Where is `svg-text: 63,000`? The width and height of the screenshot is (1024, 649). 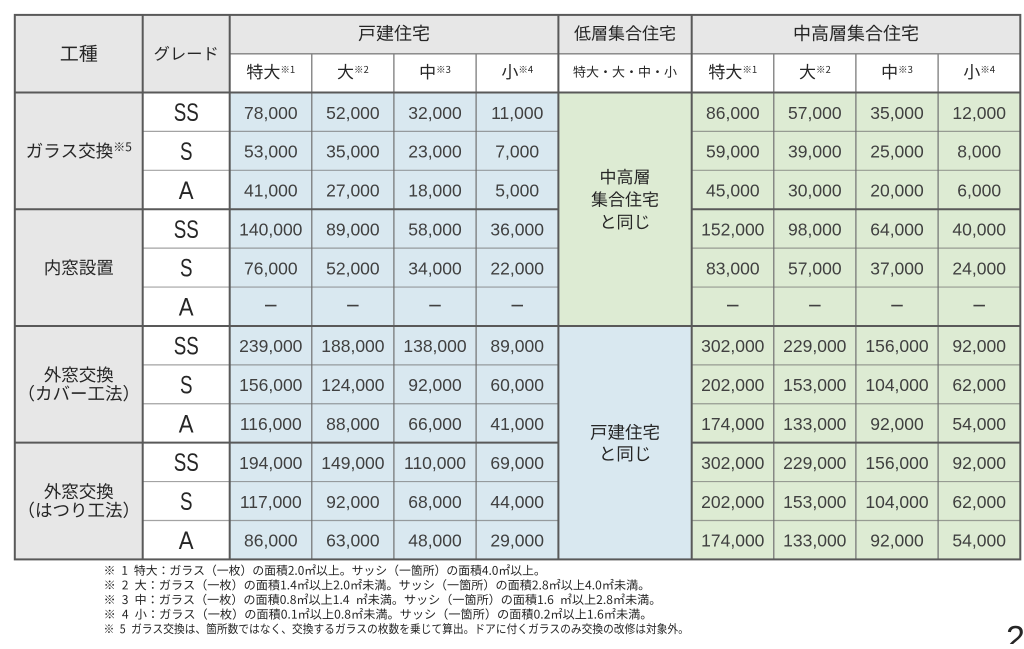 svg-text: 63,000 is located at coordinates (353, 541).